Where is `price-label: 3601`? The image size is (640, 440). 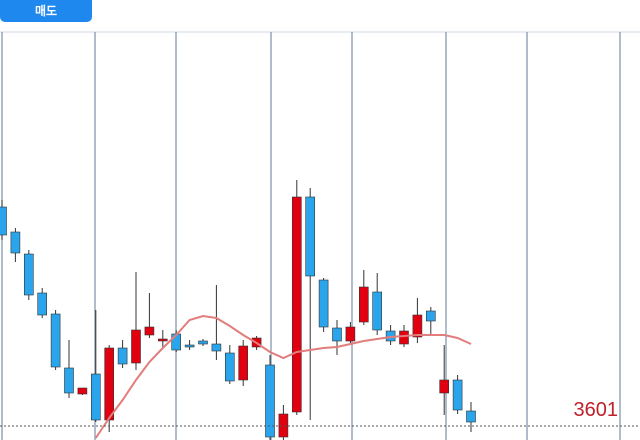
price-label: 3601 is located at coordinates (596, 410).